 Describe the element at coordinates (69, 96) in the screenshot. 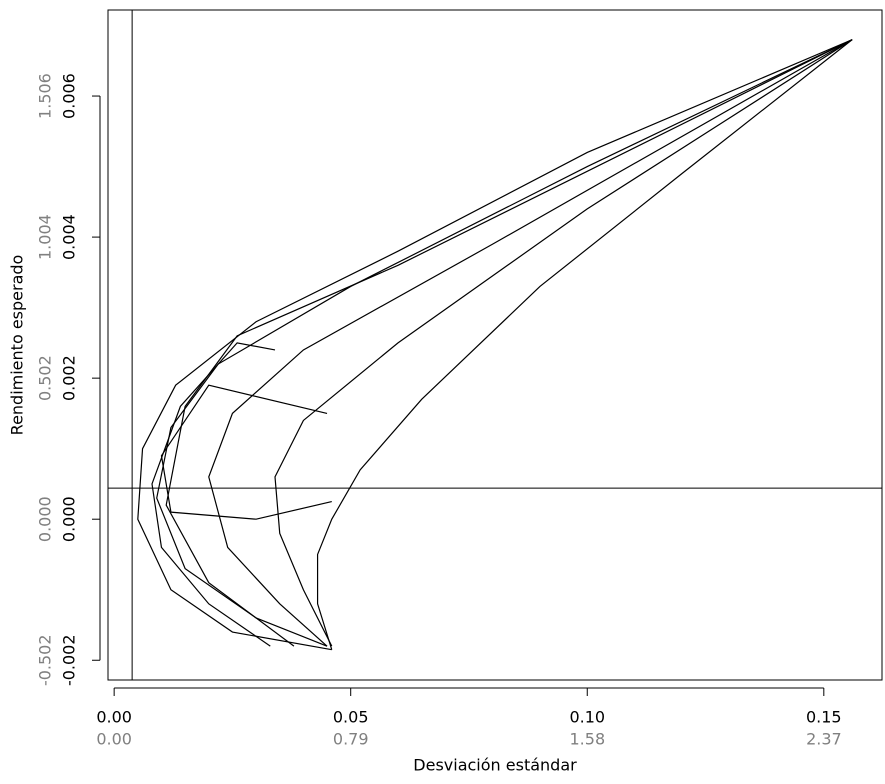

I see `y-tick-label: 0.006` at that location.